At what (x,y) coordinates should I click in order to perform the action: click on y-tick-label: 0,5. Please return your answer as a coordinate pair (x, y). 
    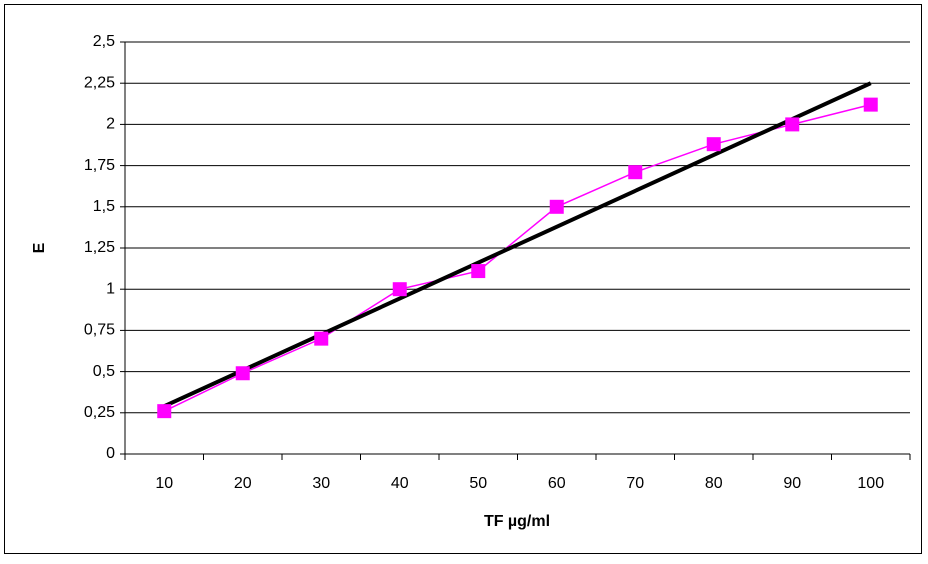
    Looking at the image, I should click on (104, 371).